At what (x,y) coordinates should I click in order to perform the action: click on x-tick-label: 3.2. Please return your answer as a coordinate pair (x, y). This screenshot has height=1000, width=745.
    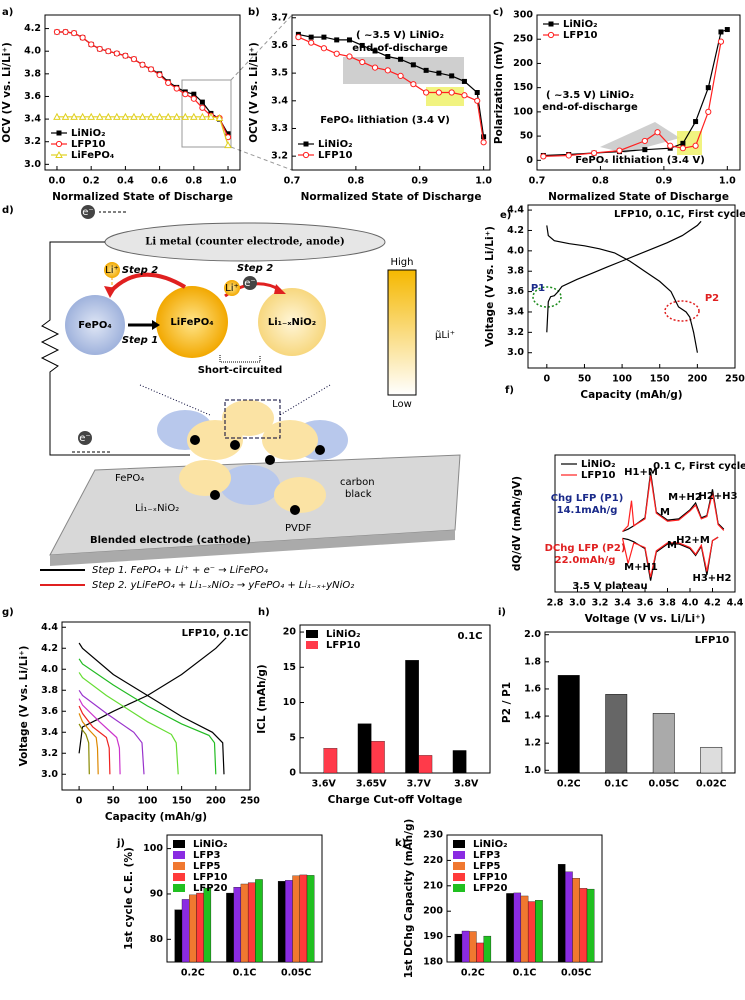
    Looking at the image, I should click on (600, 603).